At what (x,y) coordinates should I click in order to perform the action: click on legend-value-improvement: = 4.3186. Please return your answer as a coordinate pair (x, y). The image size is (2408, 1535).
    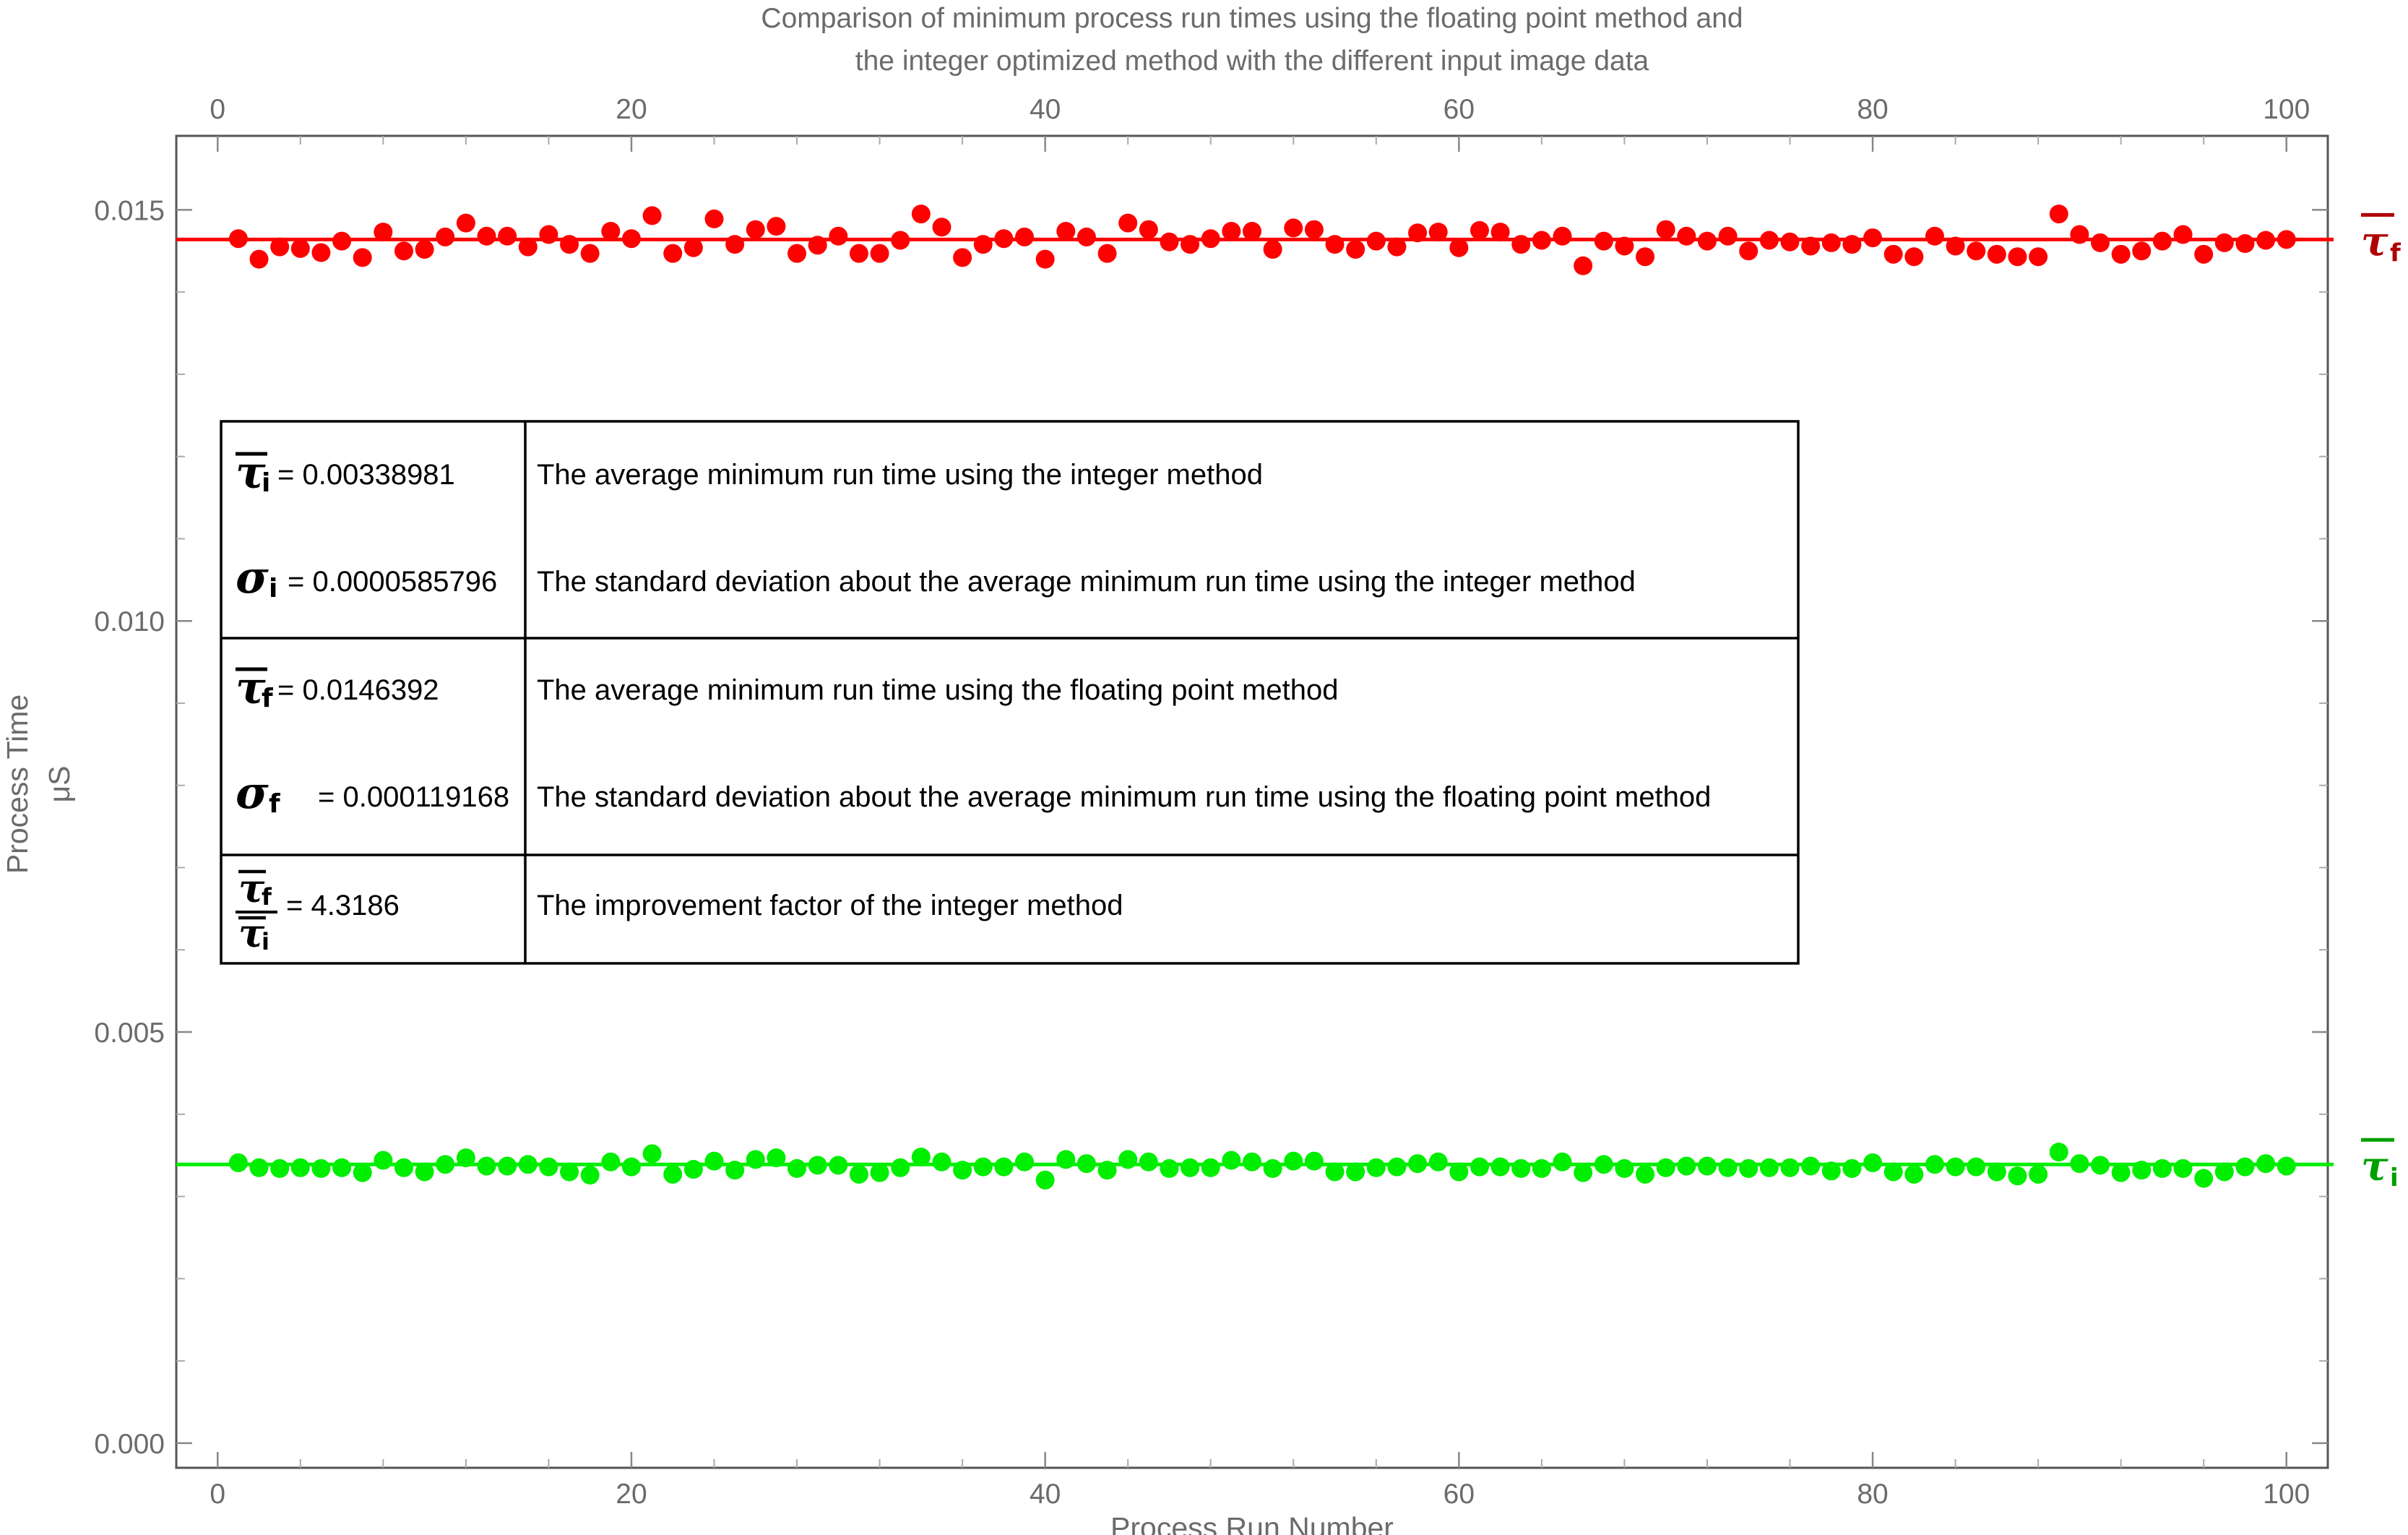
    Looking at the image, I should click on (343, 905).